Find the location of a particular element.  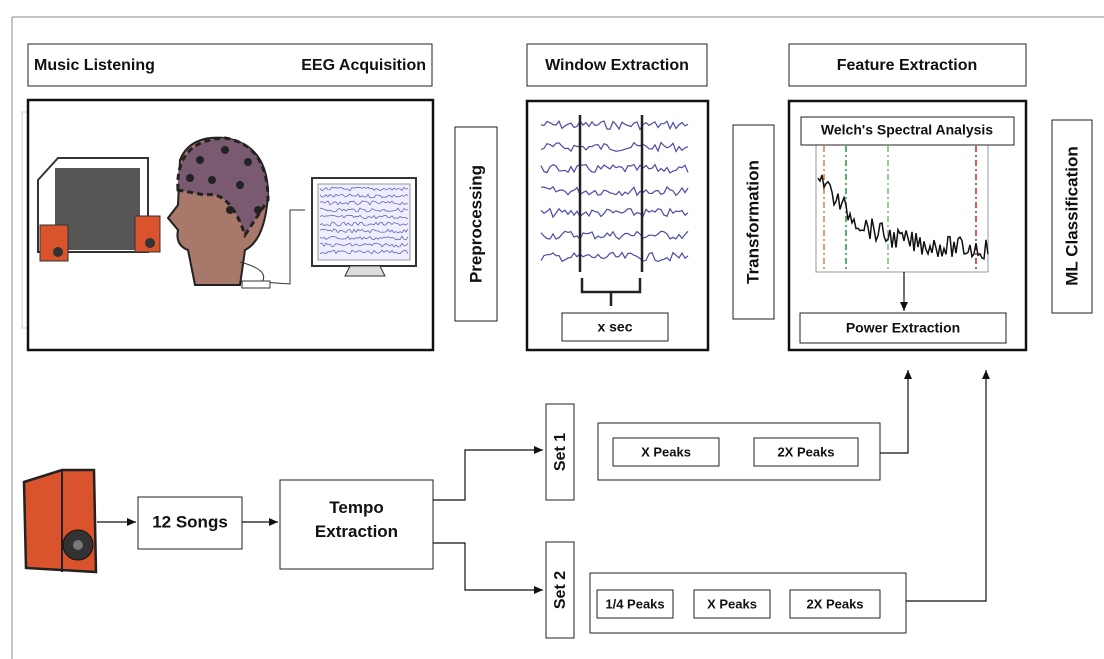

window-bracket is located at coordinates (611, 292).